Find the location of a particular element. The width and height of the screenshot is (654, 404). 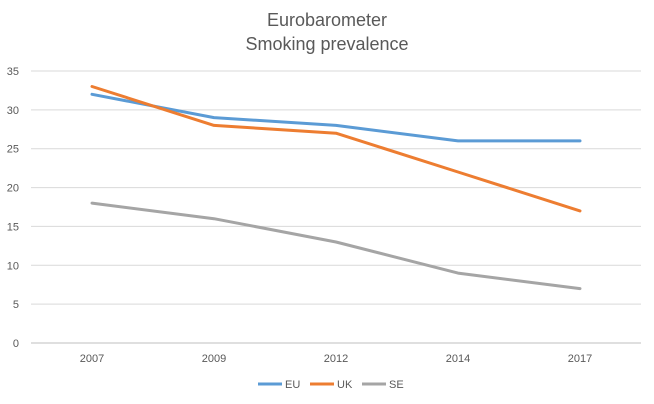

y-tick-label: 5 is located at coordinates (16, 305).